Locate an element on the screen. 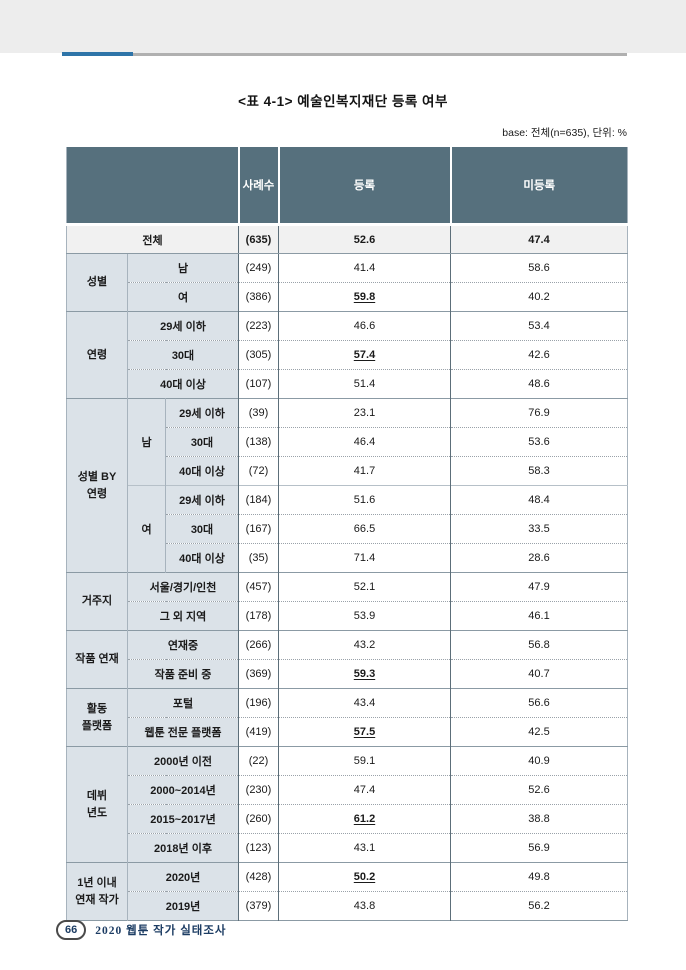 The image size is (686, 970). table-row: 웹툰 전문 플랫폼 (419) 57.5 42.5 is located at coordinates (347, 732).